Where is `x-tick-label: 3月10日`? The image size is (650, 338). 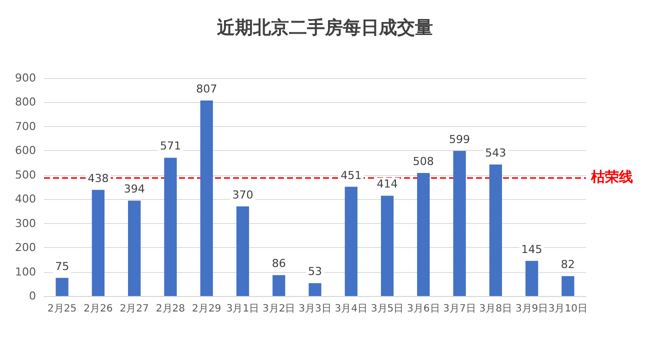 x-tick-label: 3月10日 is located at coordinates (568, 309).